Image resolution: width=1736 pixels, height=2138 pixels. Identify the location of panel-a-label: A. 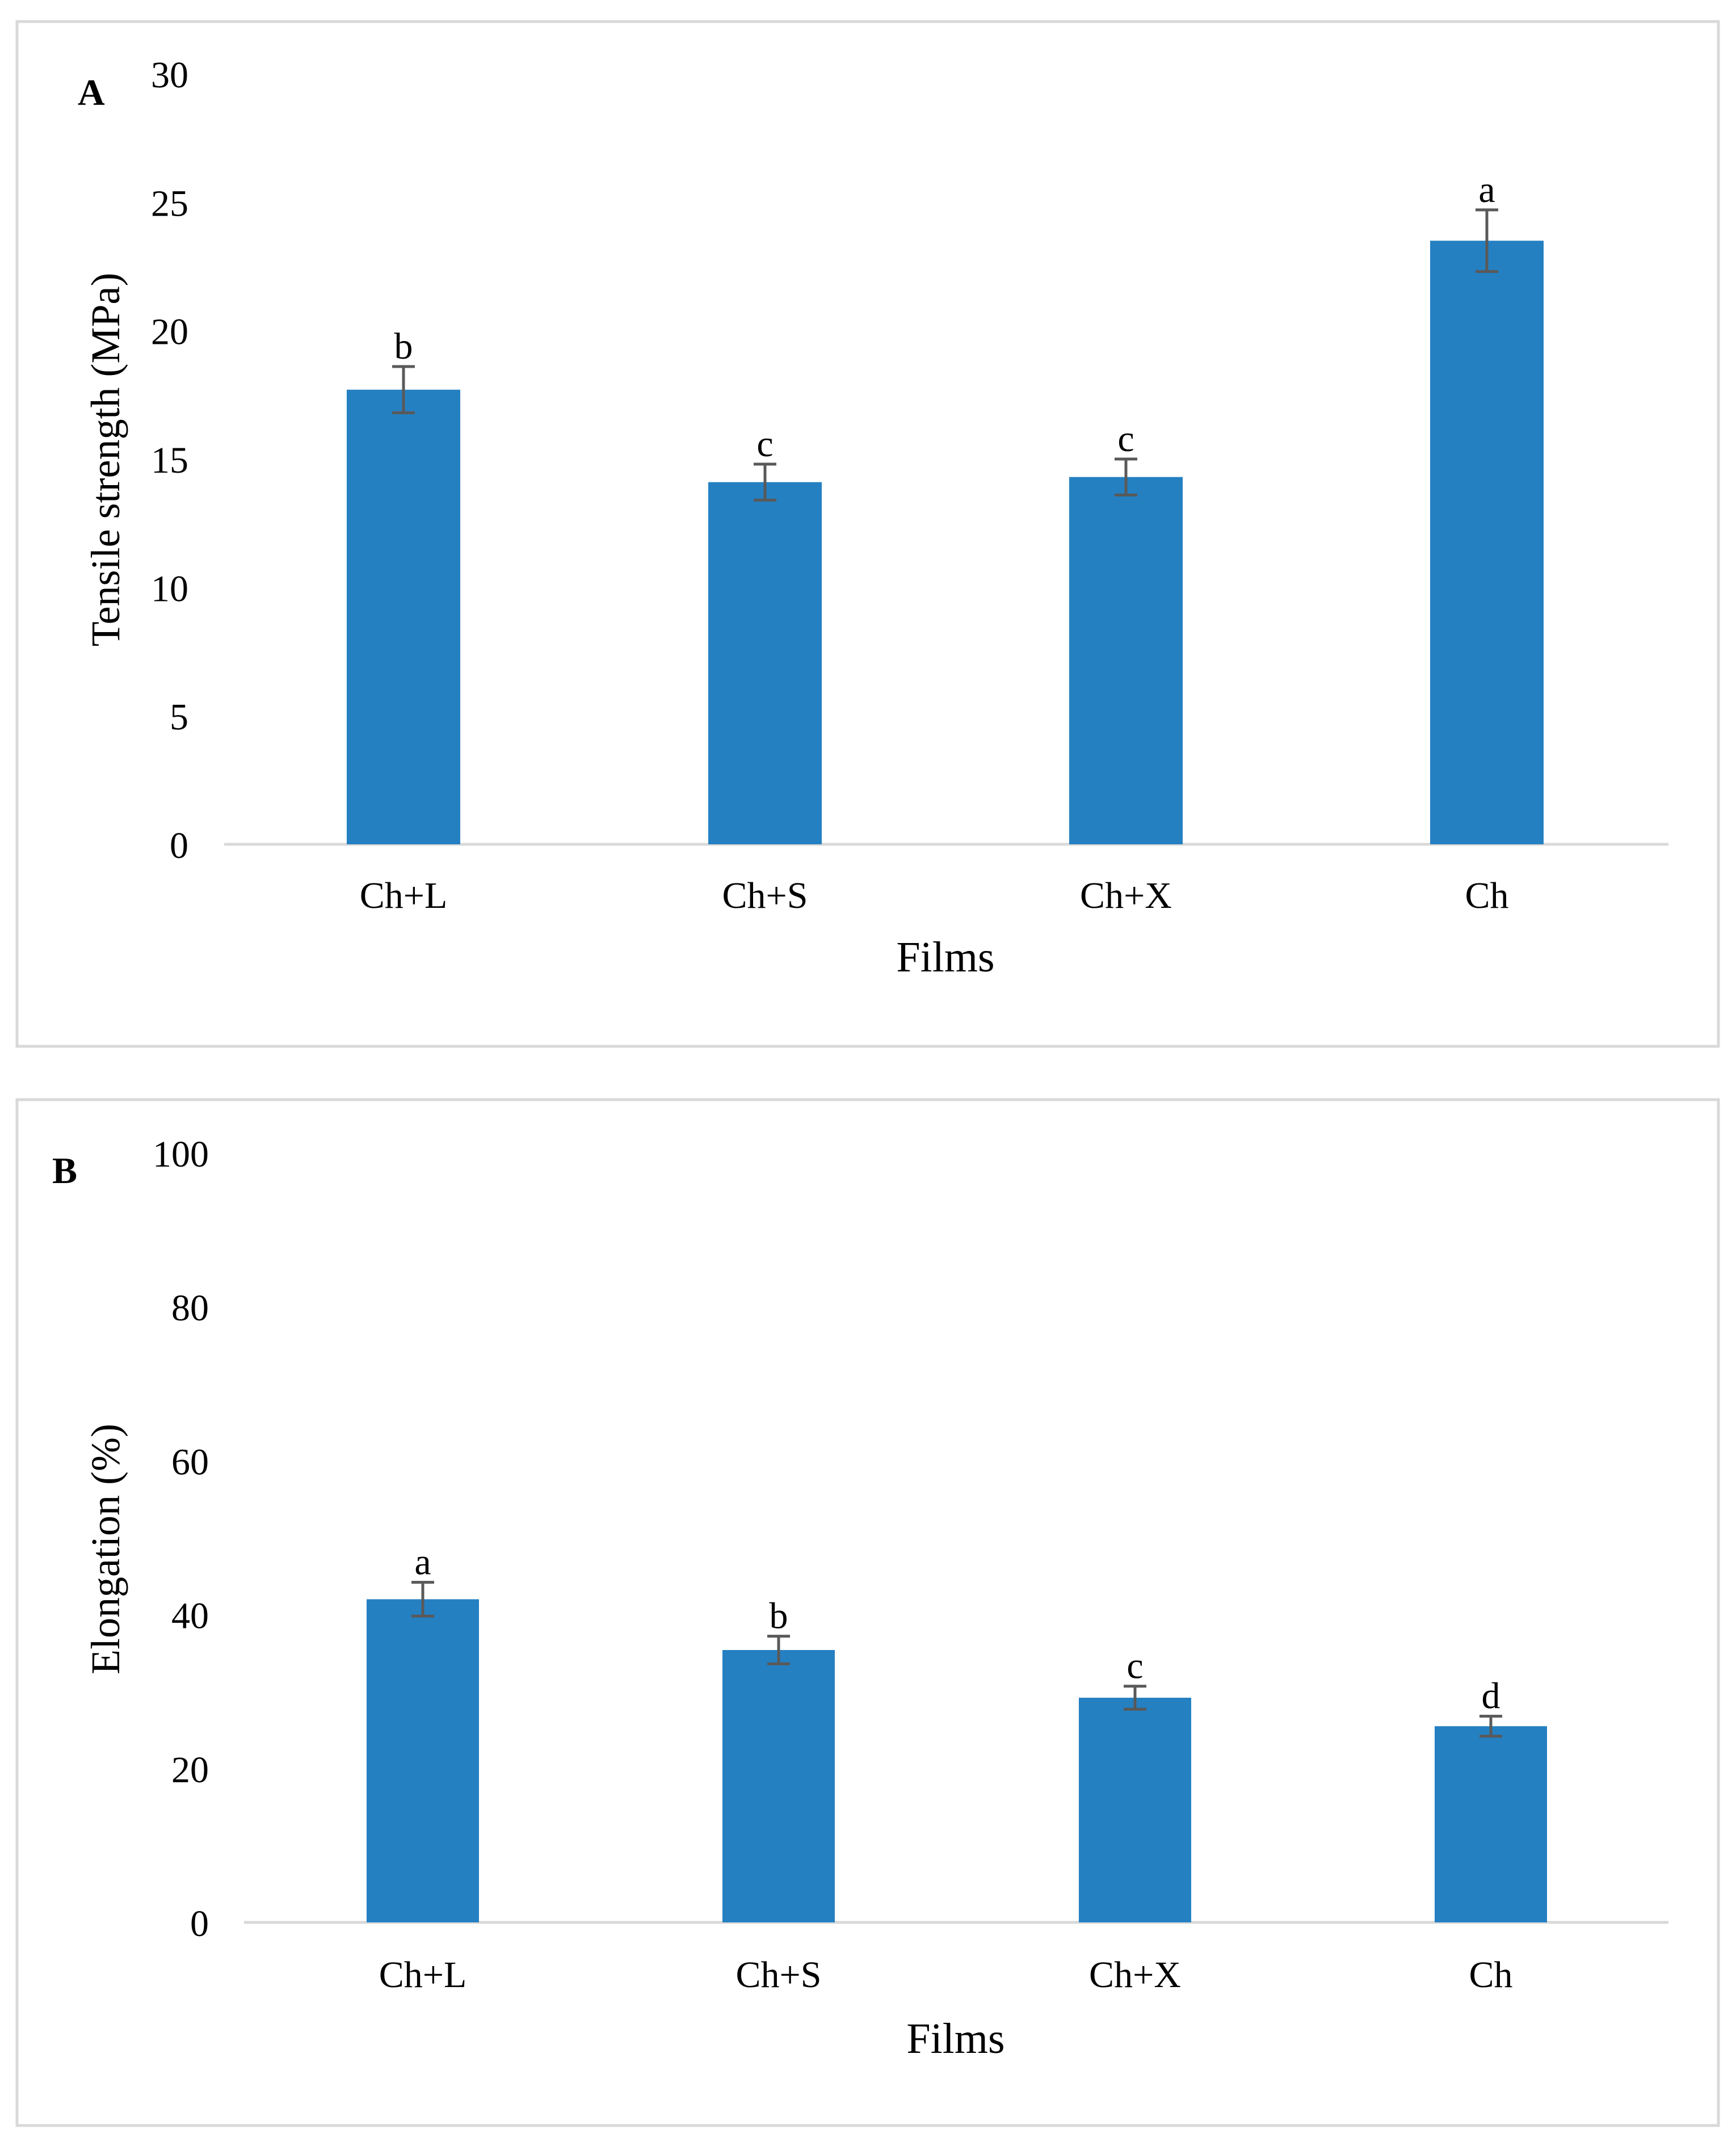
(91, 93).